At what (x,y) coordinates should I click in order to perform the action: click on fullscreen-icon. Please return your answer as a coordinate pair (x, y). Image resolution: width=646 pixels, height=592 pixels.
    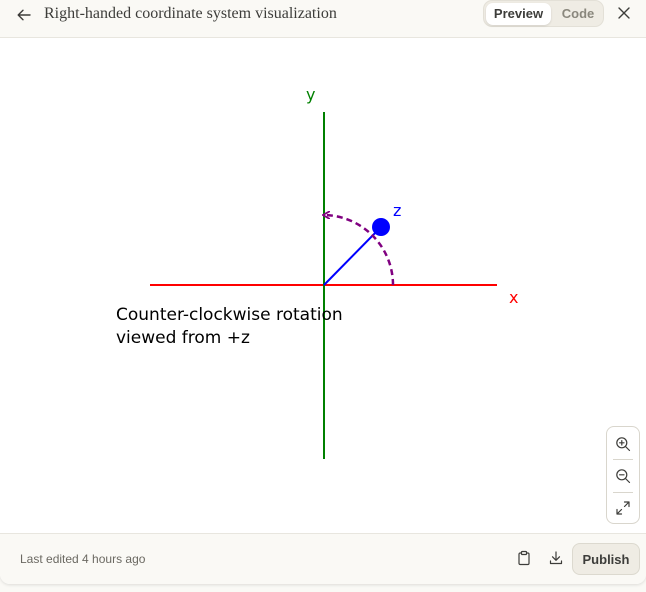
    Looking at the image, I should click on (623, 508).